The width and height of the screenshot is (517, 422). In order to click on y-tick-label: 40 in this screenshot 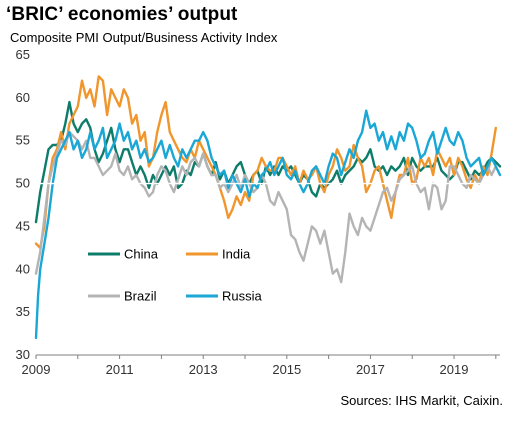, I will do `click(23, 268)`.